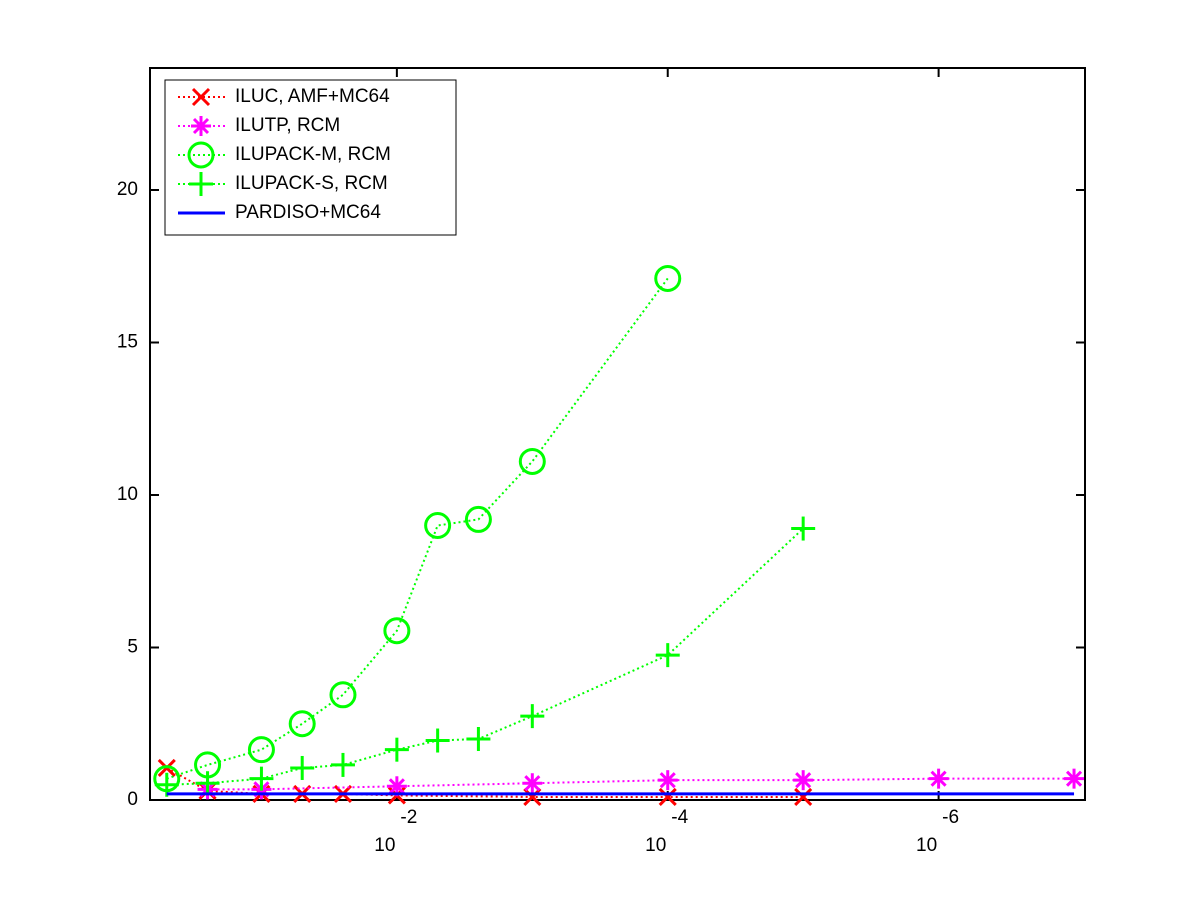 The image size is (1200, 900). What do you see at coordinates (287, 125) in the screenshot?
I see `legend-label: ILUTP, RCM` at bounding box center [287, 125].